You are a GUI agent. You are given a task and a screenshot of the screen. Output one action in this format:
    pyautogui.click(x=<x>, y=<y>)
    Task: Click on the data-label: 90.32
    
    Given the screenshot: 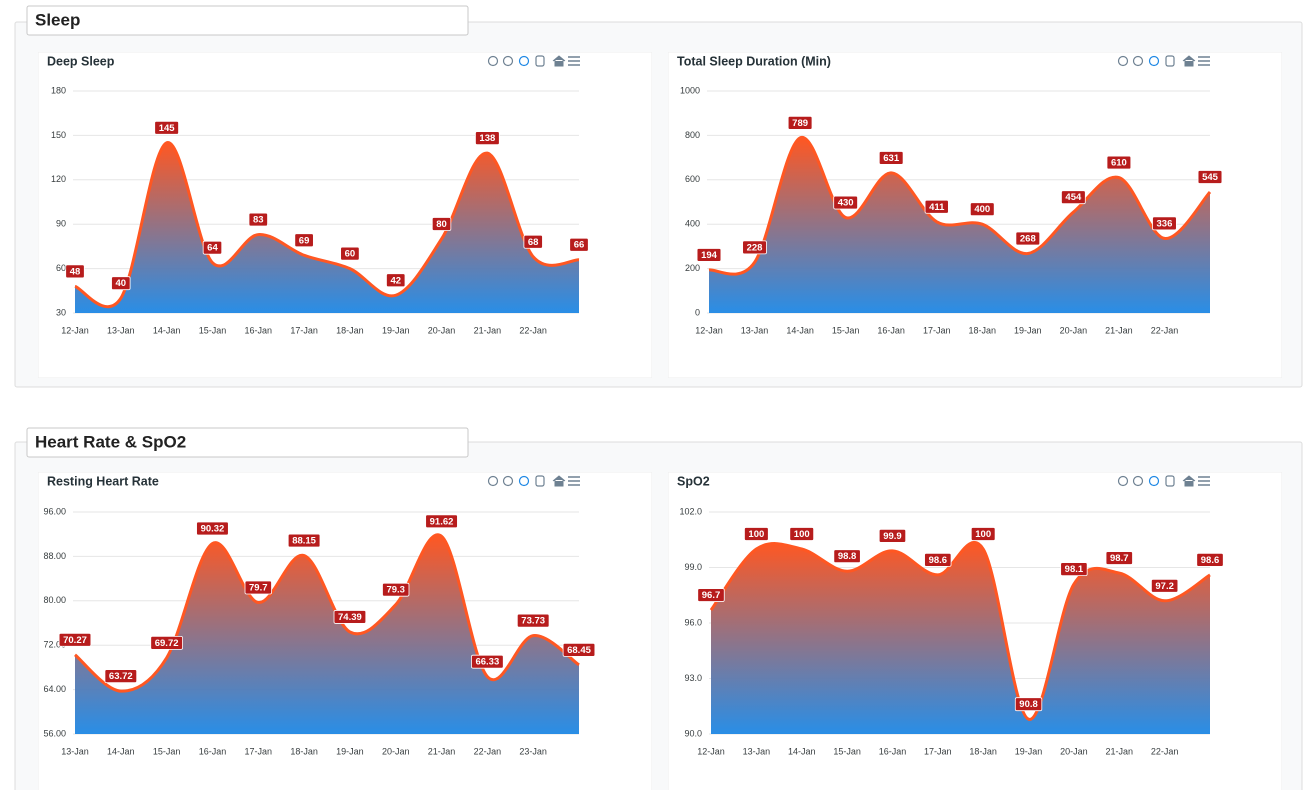 What is the action you would take?
    pyautogui.click(x=213, y=529)
    